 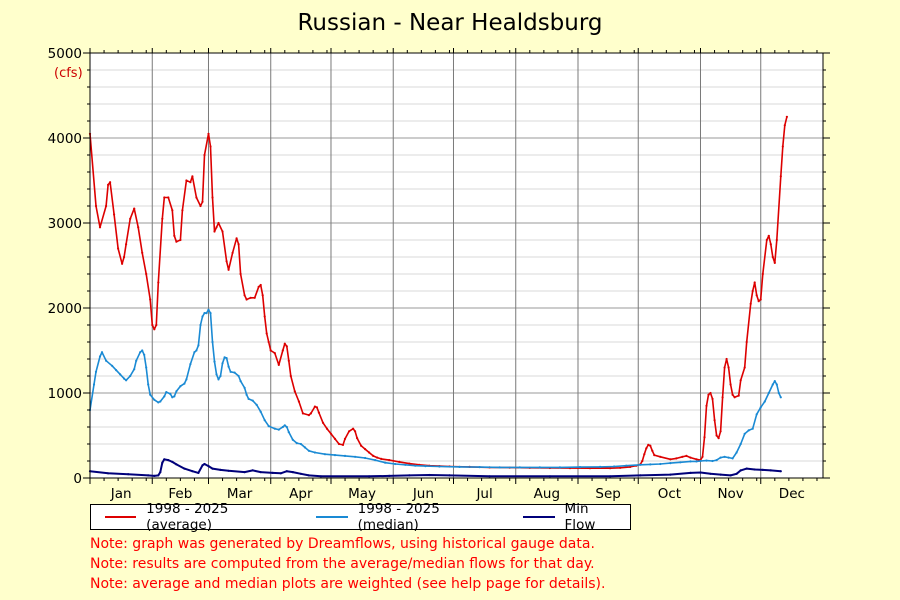 What do you see at coordinates (65, 54) in the screenshot?
I see `y-tick-label: 5000` at bounding box center [65, 54].